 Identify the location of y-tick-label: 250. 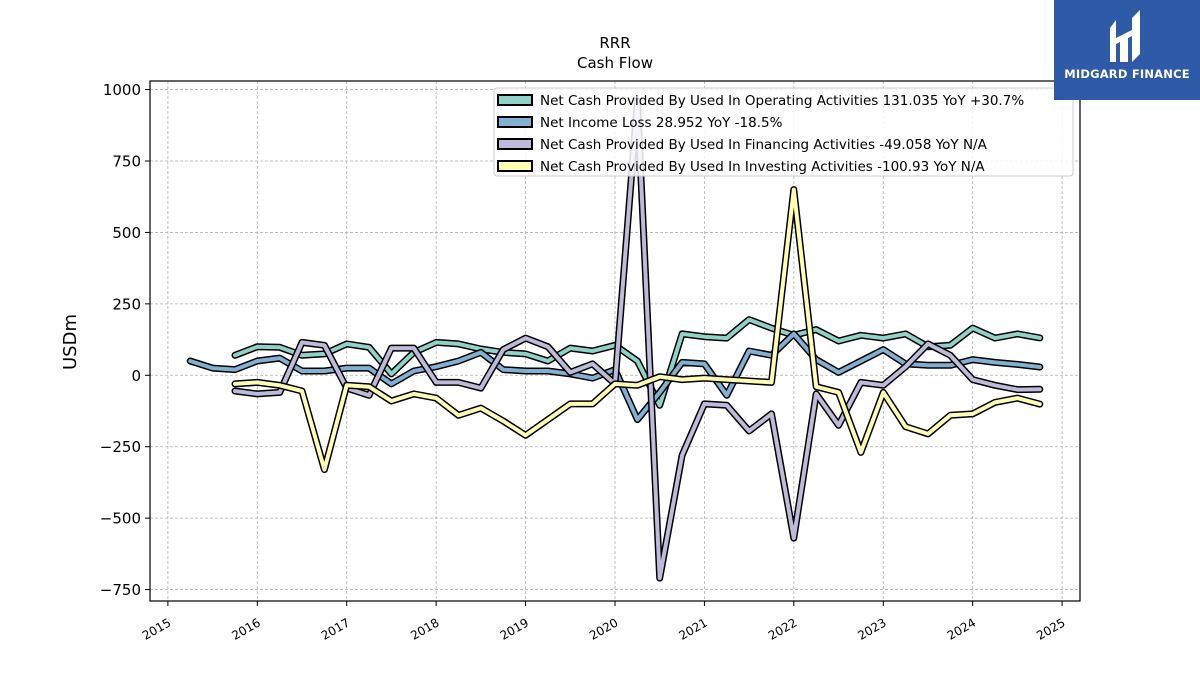
(126, 304).